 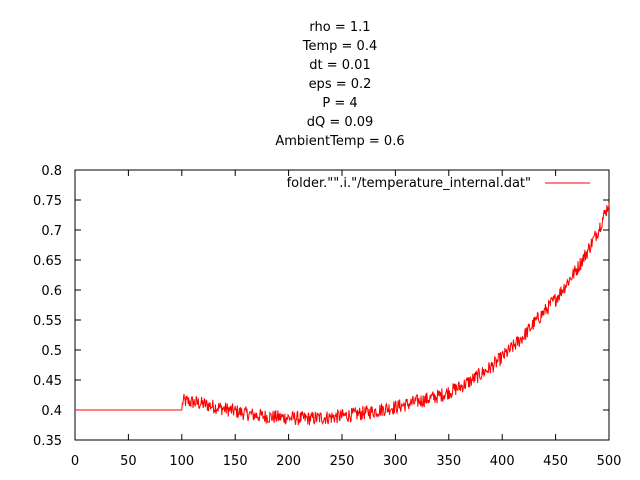 What do you see at coordinates (51, 171) in the screenshot?
I see `y-tick-label: 0.8` at bounding box center [51, 171].